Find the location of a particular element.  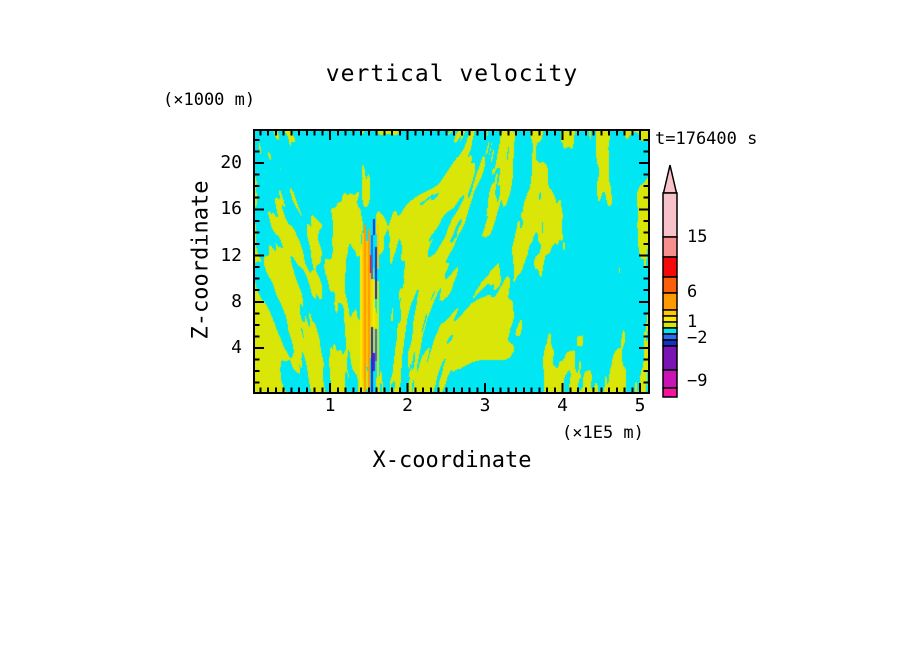

x-axis-tick-label: 4 is located at coordinates (562, 405).